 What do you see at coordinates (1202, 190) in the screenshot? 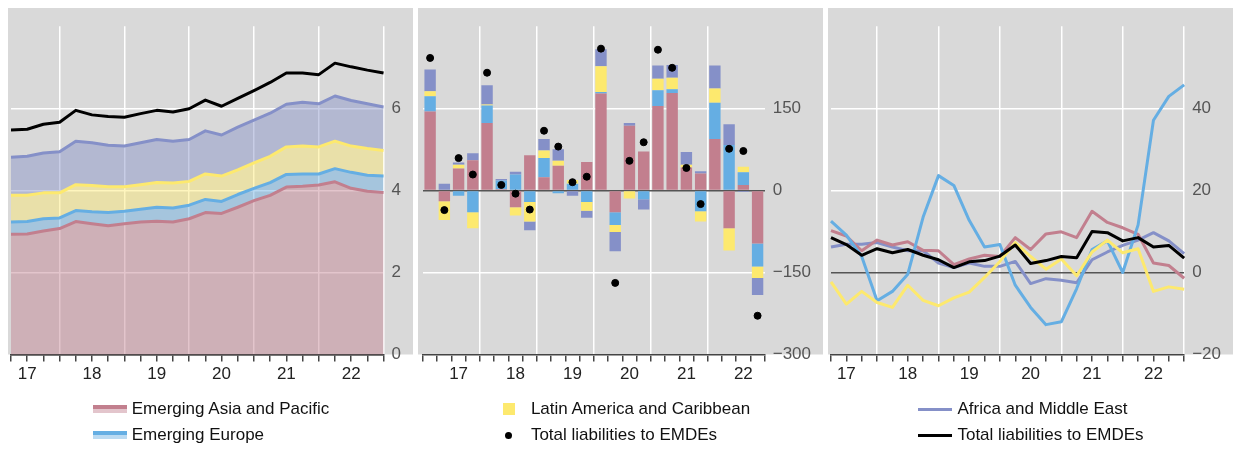
I see `y-tick-label: 20` at bounding box center [1202, 190].